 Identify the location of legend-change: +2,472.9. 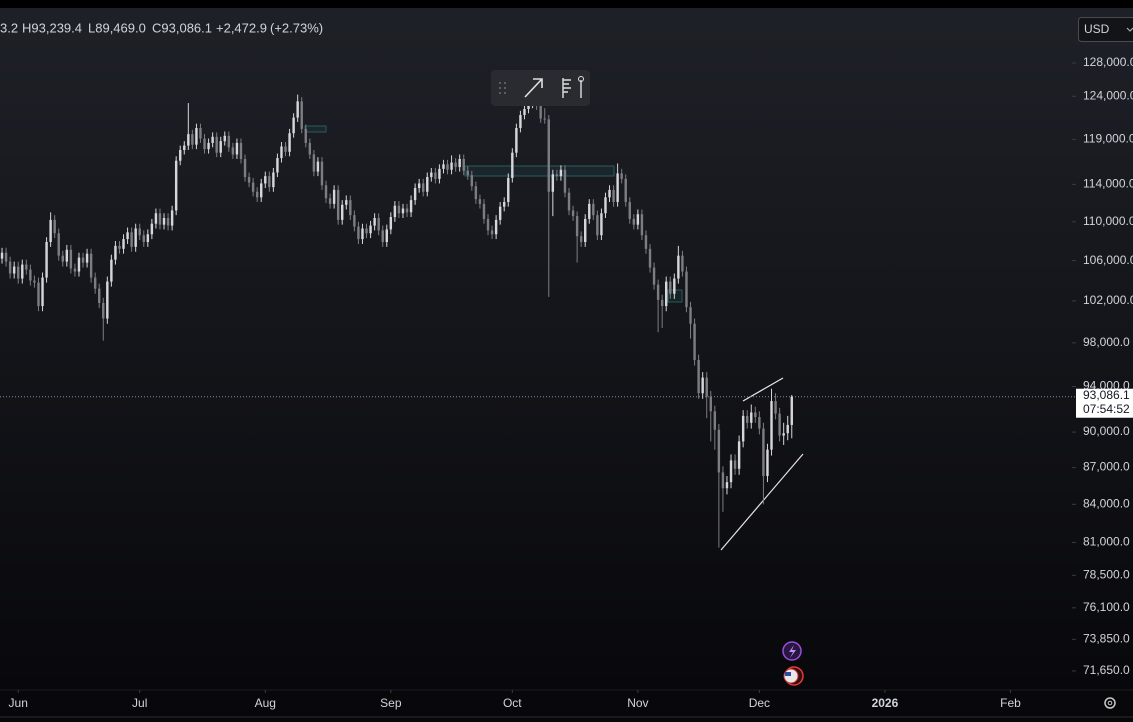
(241, 27).